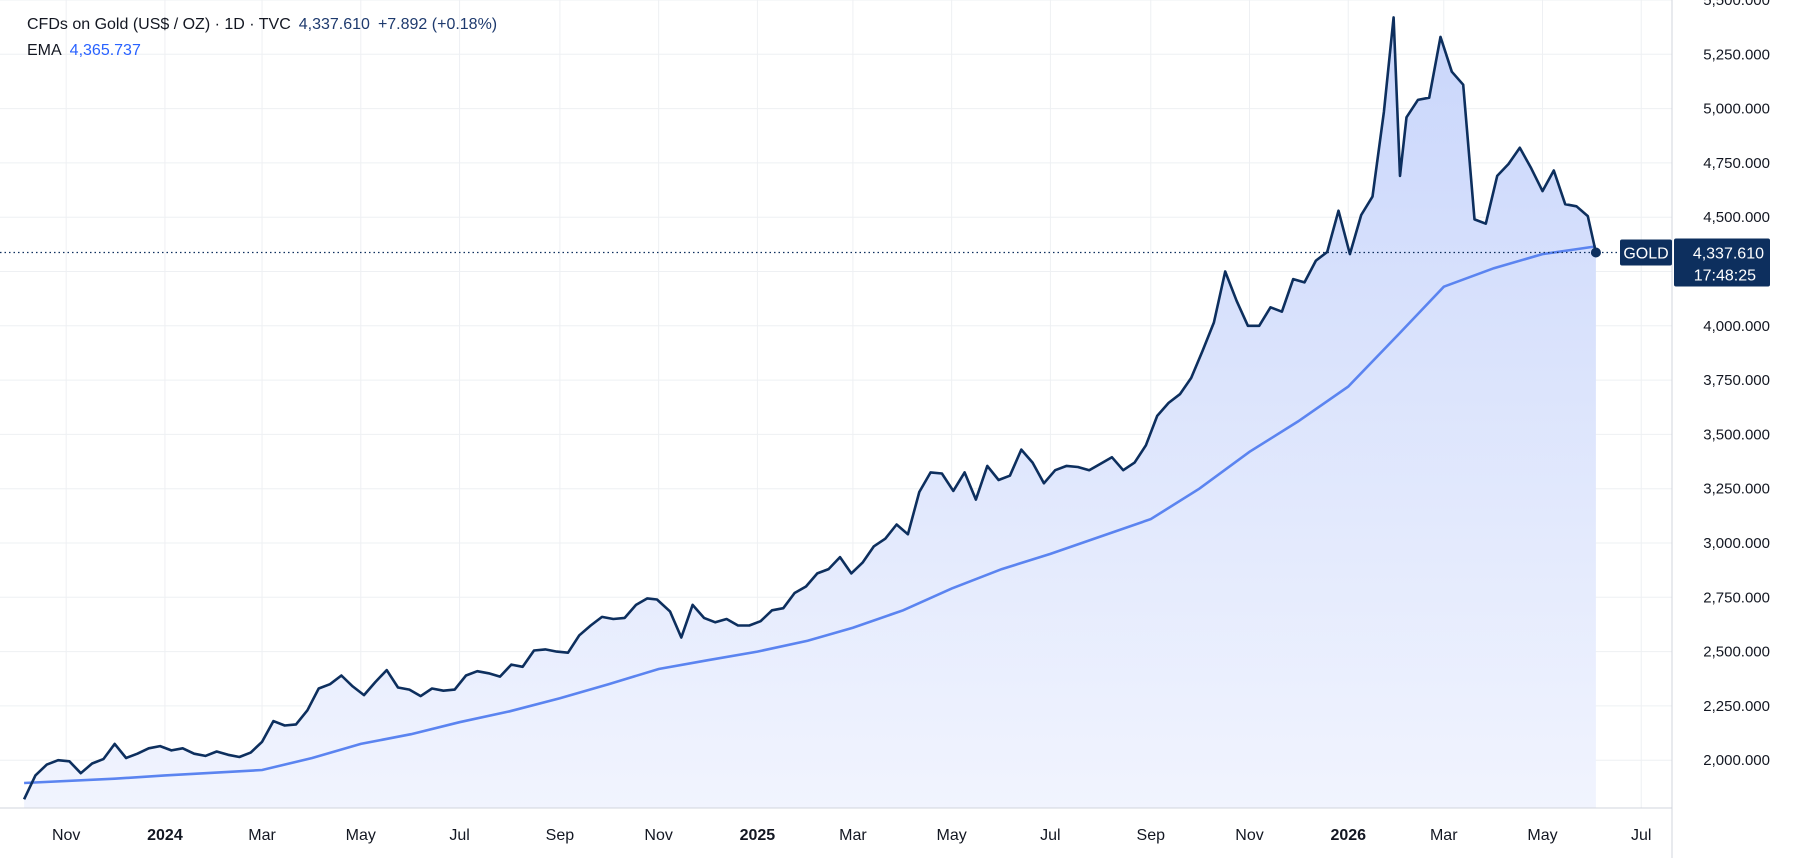 The height and width of the screenshot is (858, 1793). Describe the element at coordinates (1736, 4) in the screenshot. I see `y-tick-label: 5,500.000` at that location.